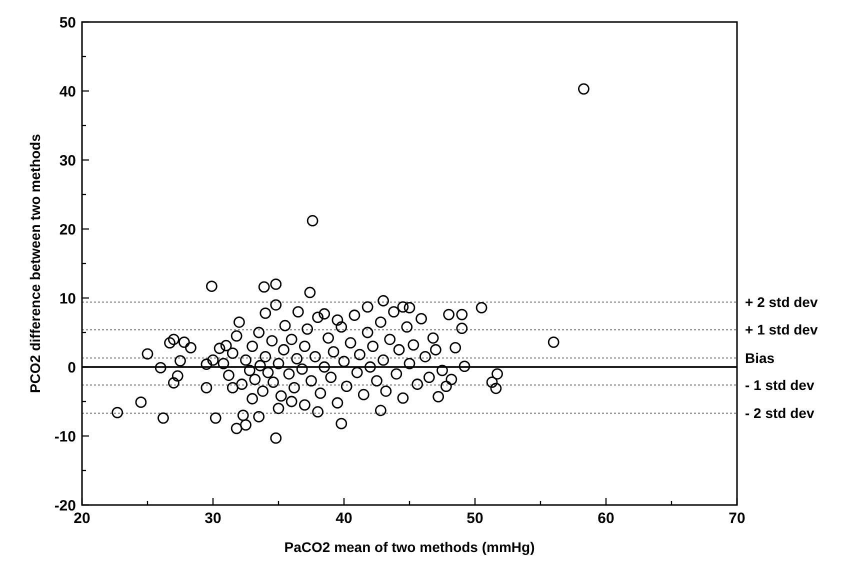 The width and height of the screenshot is (856, 566). Describe the element at coordinates (475, 518) in the screenshot. I see `x-tick-label: 50` at that location.